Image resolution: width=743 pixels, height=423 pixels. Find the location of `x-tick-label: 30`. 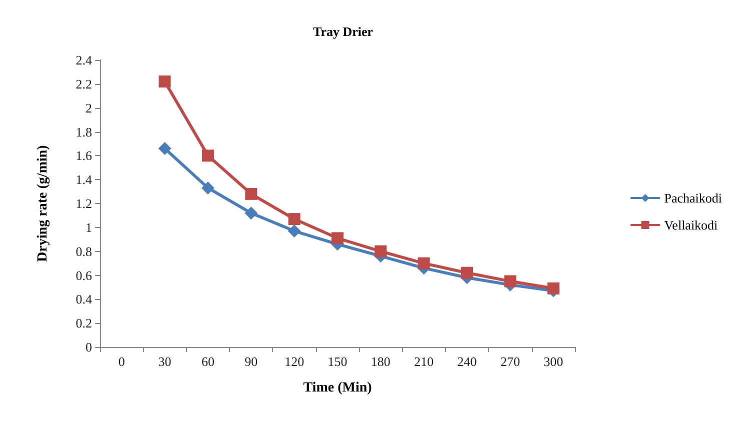

x-tick-label: 30 is located at coordinates (165, 361).